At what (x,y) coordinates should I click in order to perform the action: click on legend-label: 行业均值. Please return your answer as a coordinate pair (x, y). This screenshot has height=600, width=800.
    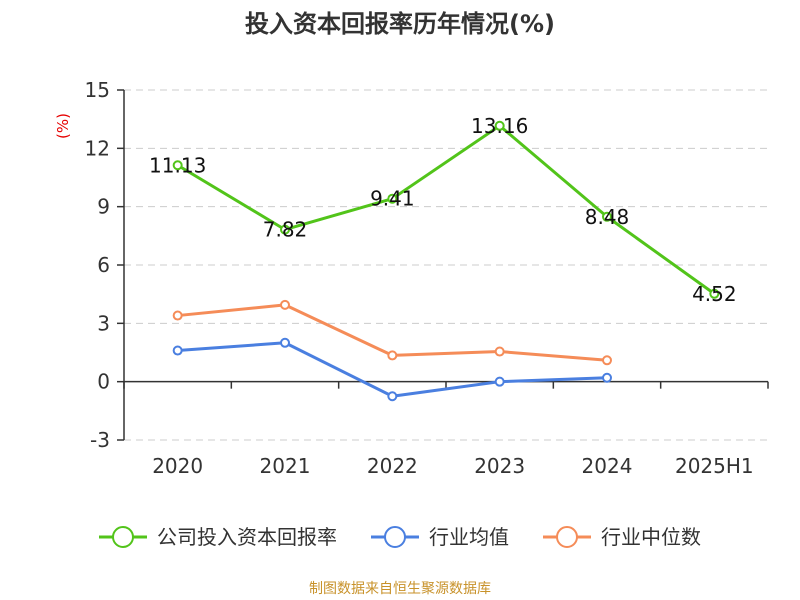
    Looking at the image, I should click on (469, 537).